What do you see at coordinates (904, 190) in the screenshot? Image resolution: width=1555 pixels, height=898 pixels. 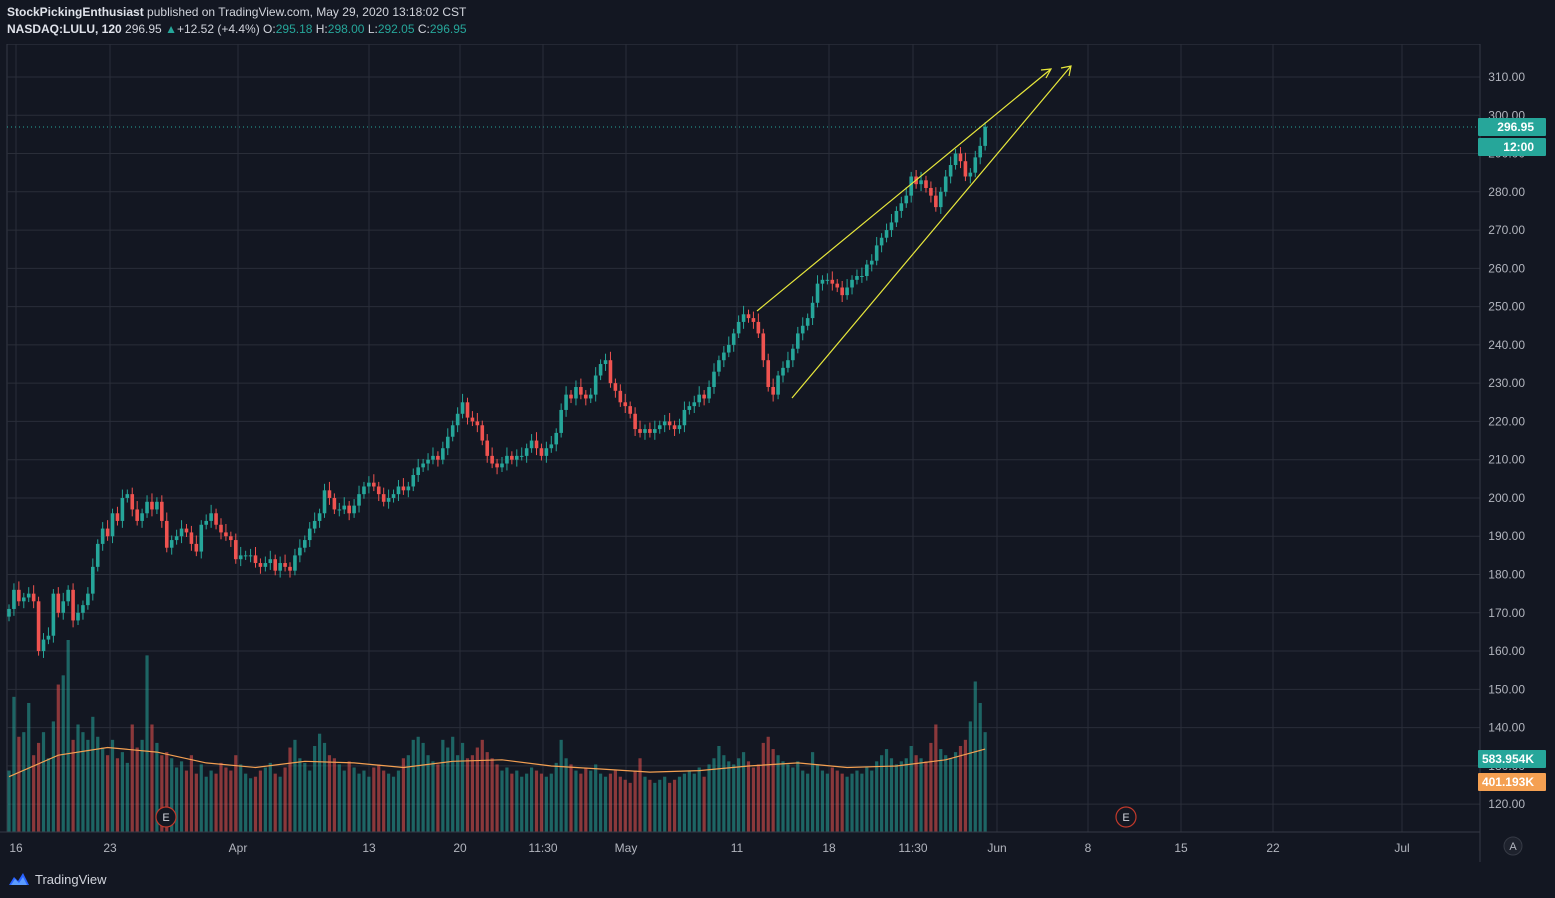 I see `wedge-upper-line` at bounding box center [904, 190].